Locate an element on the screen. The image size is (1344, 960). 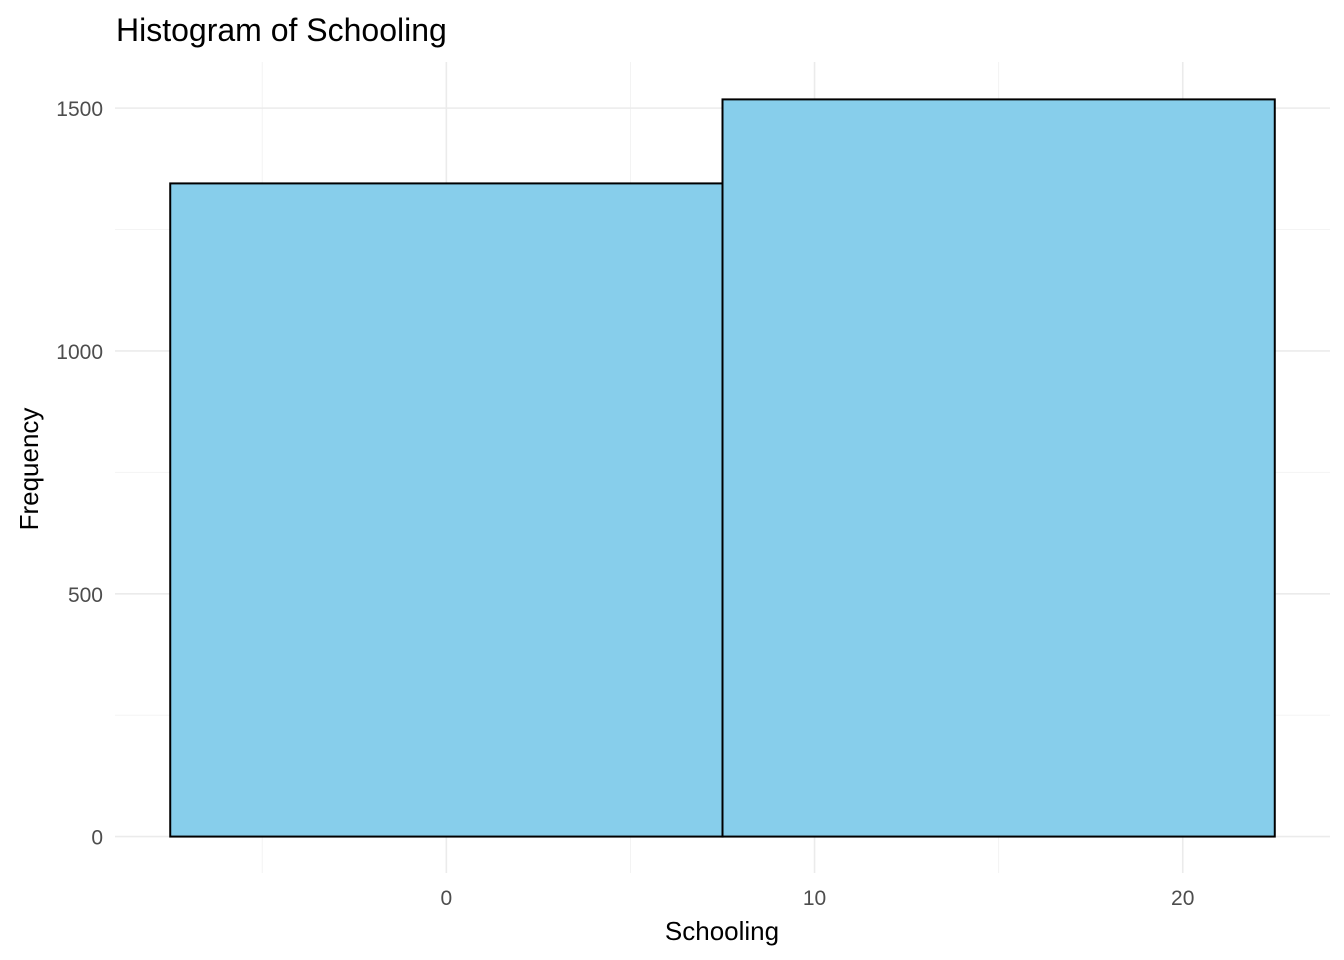
x-axis-title: Schooling is located at coordinates (722, 931).